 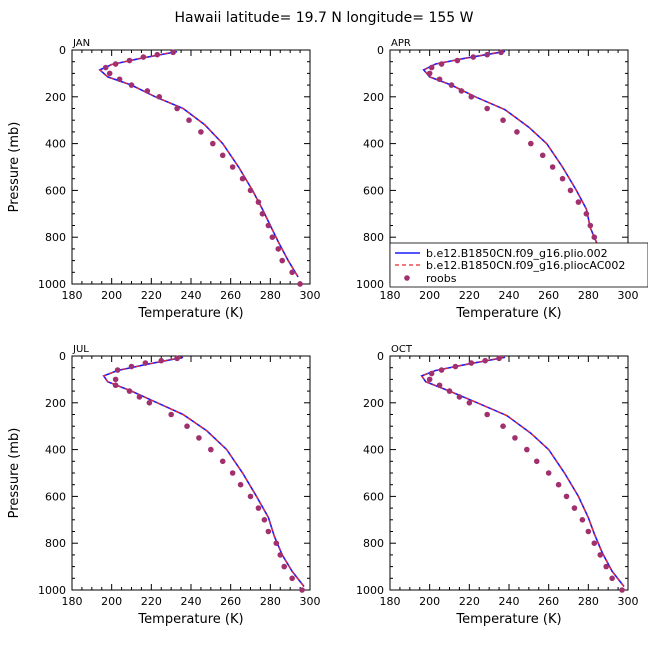 I want to click on legend-box, so click(x=518, y=265).